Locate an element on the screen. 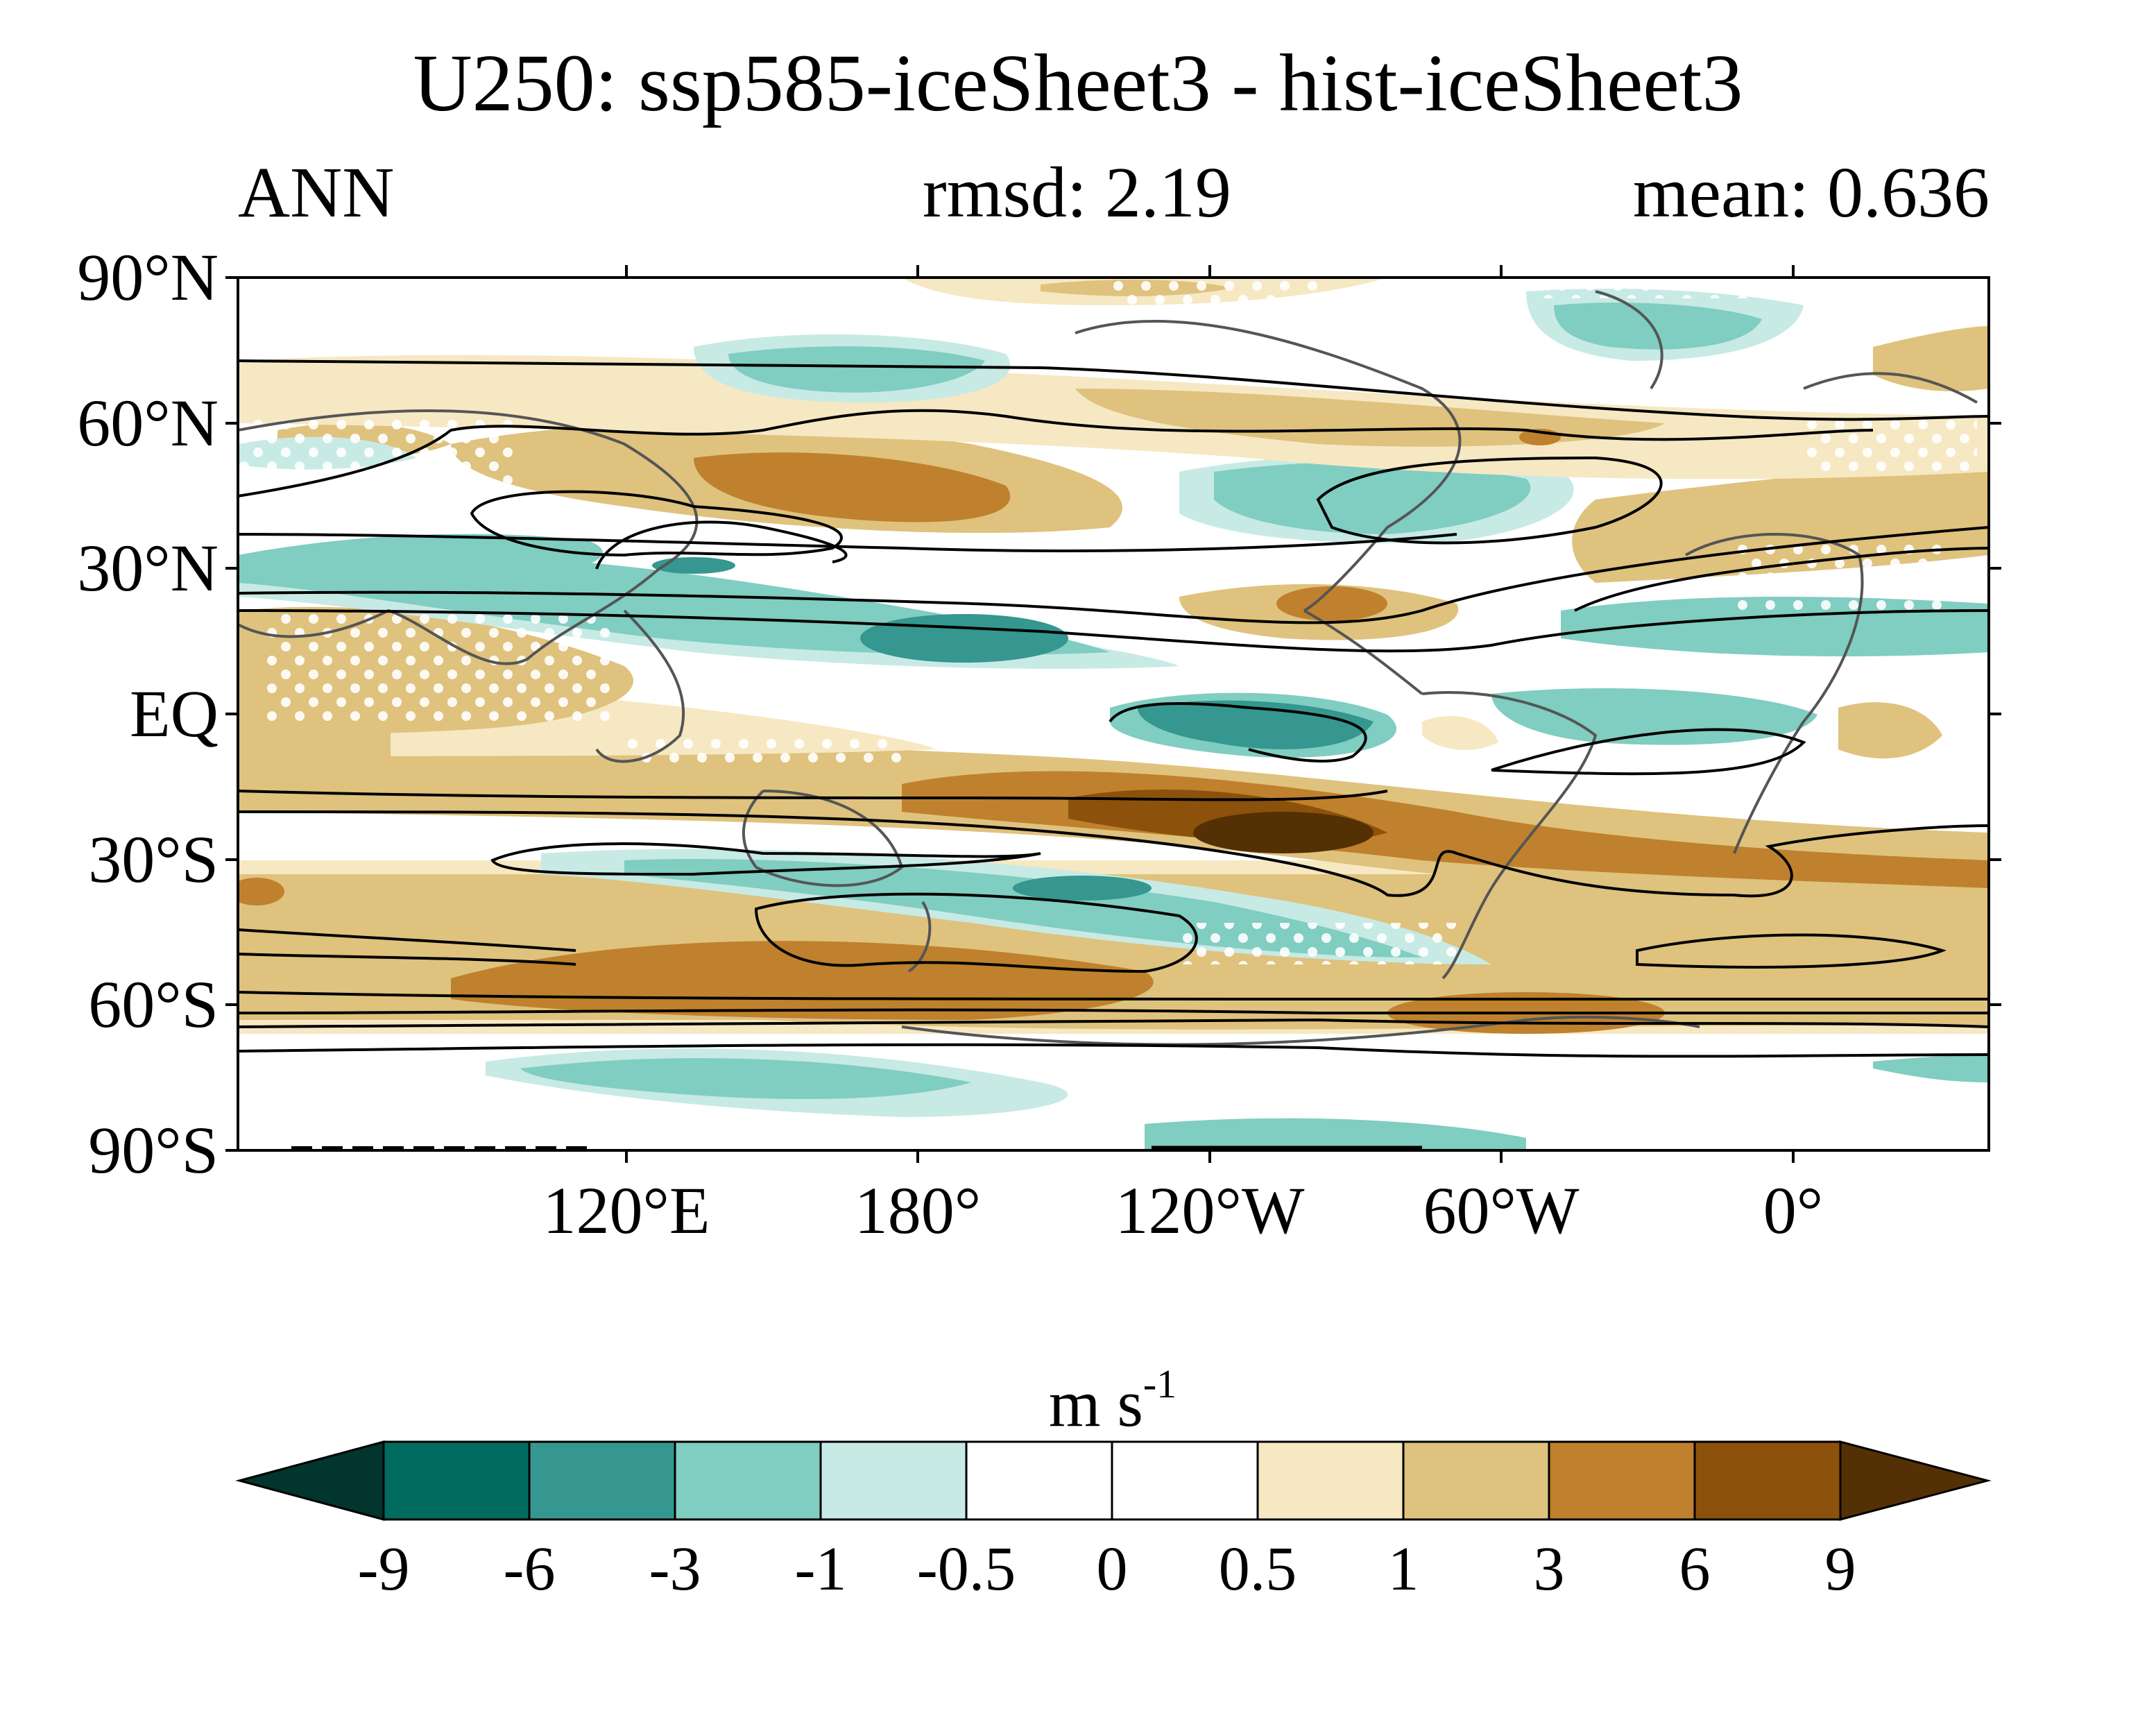 This screenshot has width=2156, height=1720. lat-label-60n: 60°N is located at coordinates (148, 423).